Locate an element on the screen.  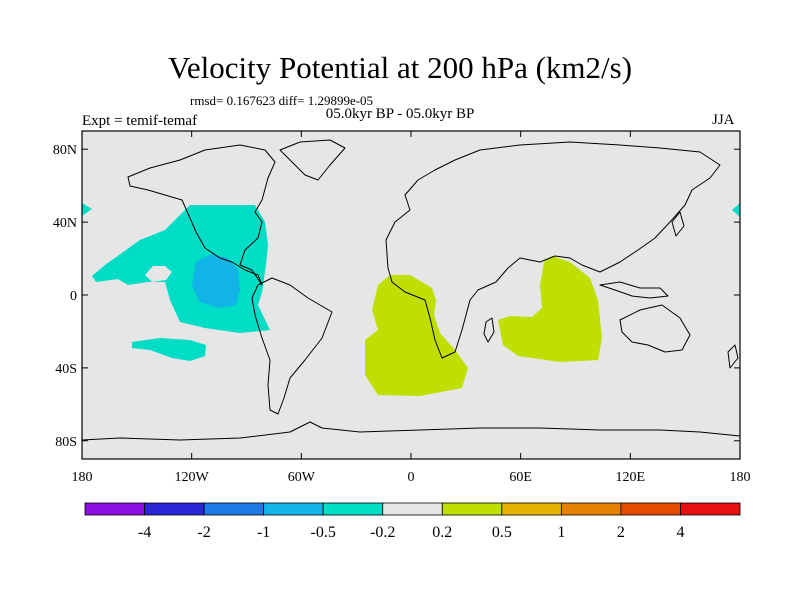
stats-text: rmsd= 0.167623 diff= 1.29899e-05 is located at coordinates (282, 100).